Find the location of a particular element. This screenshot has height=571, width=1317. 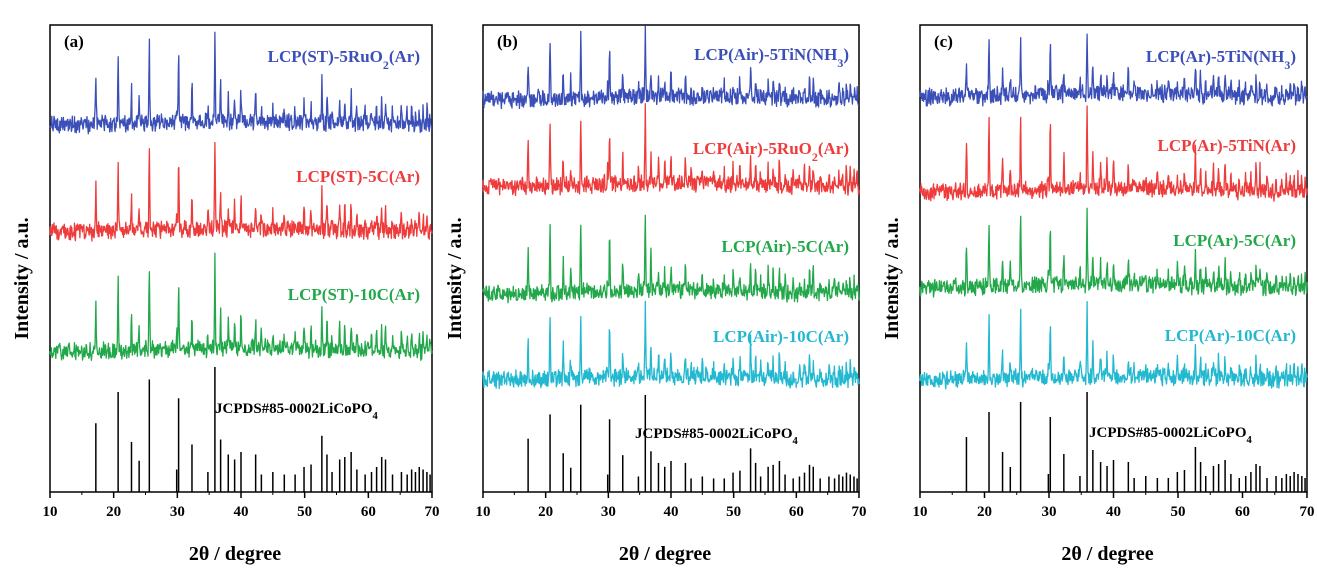

series-label: LCP(Ar)-10C(Ar) is located at coordinates (1230, 335).